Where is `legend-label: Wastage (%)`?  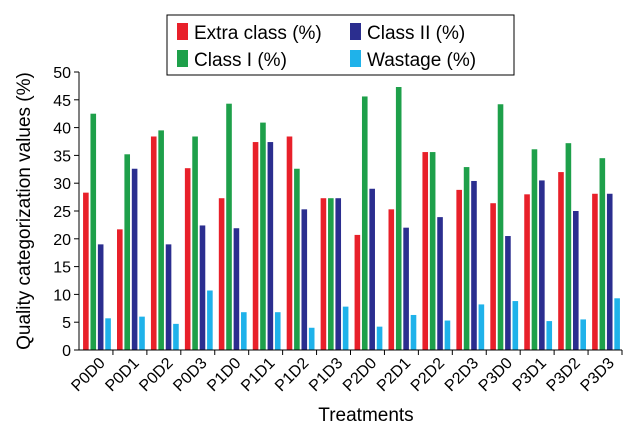
legend-label: Wastage (%) is located at coordinates (421, 60).